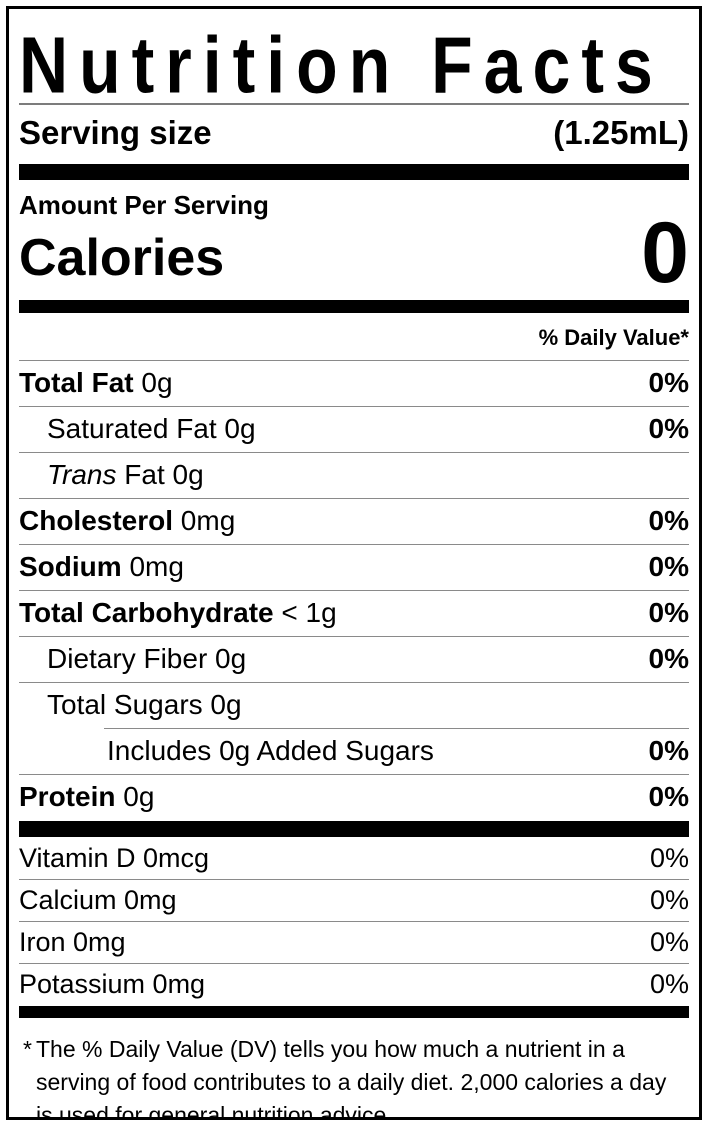  What do you see at coordinates (621, 132) in the screenshot?
I see `serving-size-value: (1.25mL)` at bounding box center [621, 132].